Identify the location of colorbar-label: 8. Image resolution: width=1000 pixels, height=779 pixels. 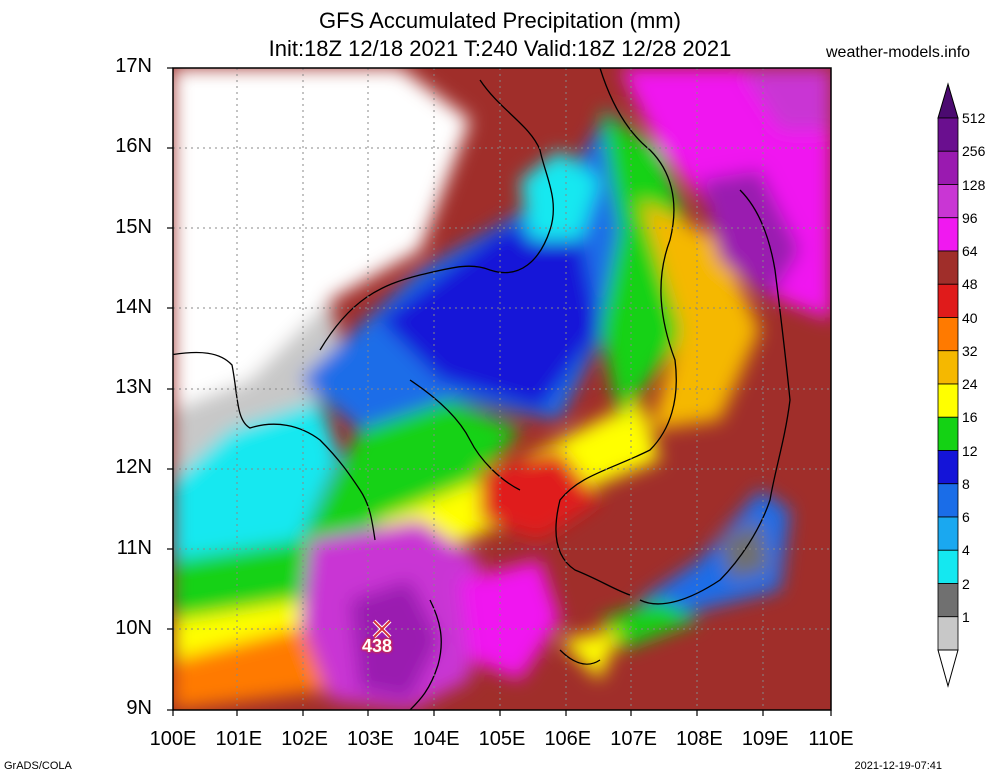
(966, 483).